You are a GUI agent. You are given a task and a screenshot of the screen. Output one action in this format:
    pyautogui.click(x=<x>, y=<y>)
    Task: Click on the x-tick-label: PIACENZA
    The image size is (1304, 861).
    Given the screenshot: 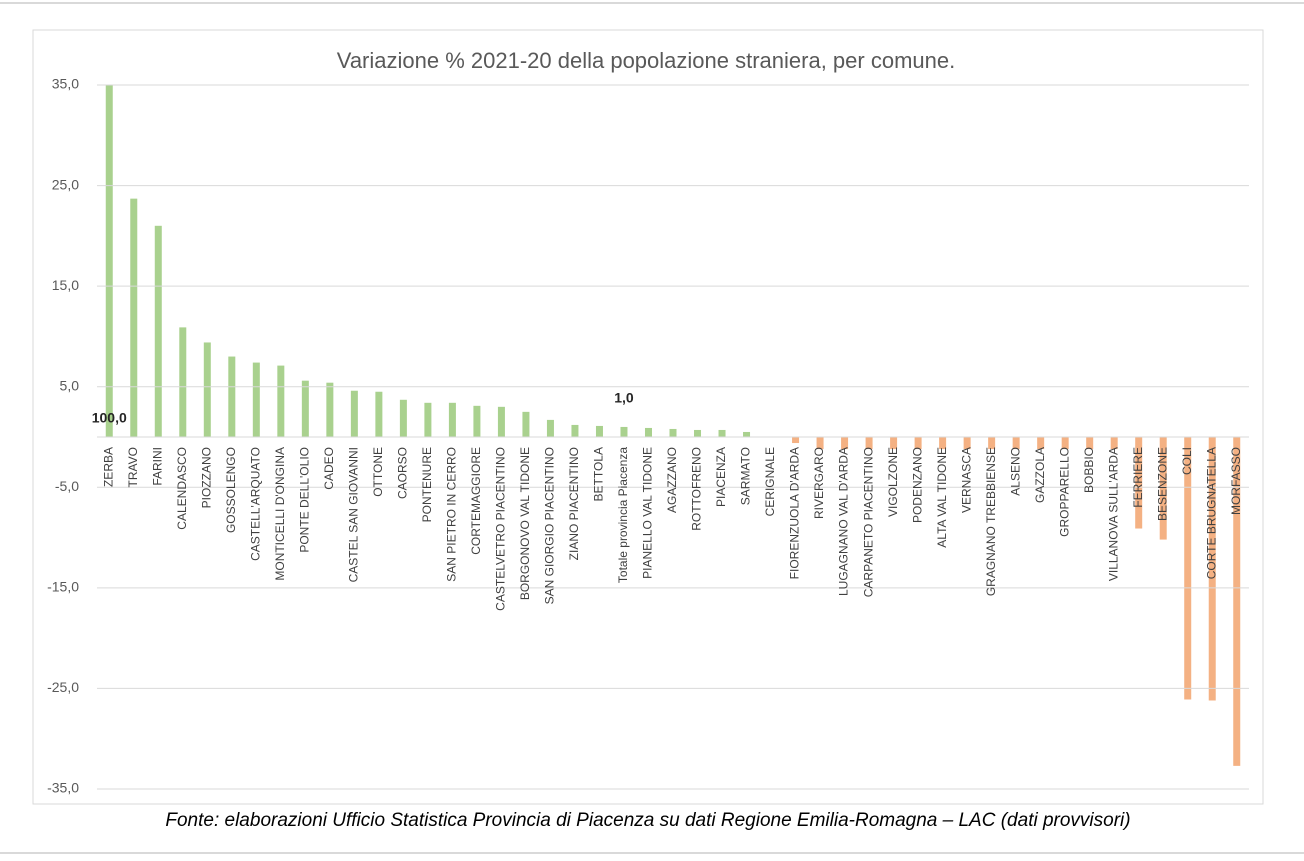 What is the action you would take?
    pyautogui.click(x=721, y=477)
    